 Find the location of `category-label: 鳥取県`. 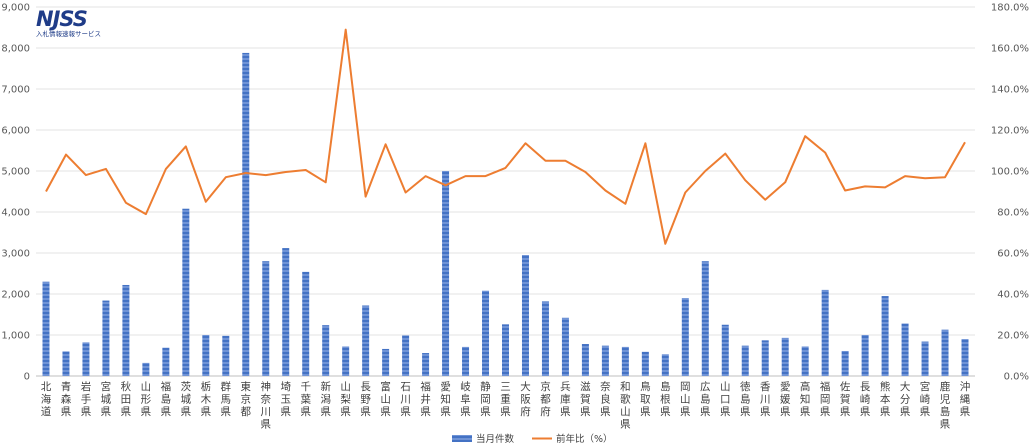

category-label: 鳥取県 is located at coordinates (645, 399).